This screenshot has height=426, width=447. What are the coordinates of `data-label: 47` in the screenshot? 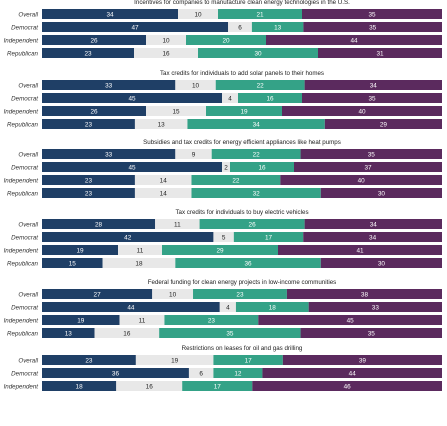 It's located at (136, 28).